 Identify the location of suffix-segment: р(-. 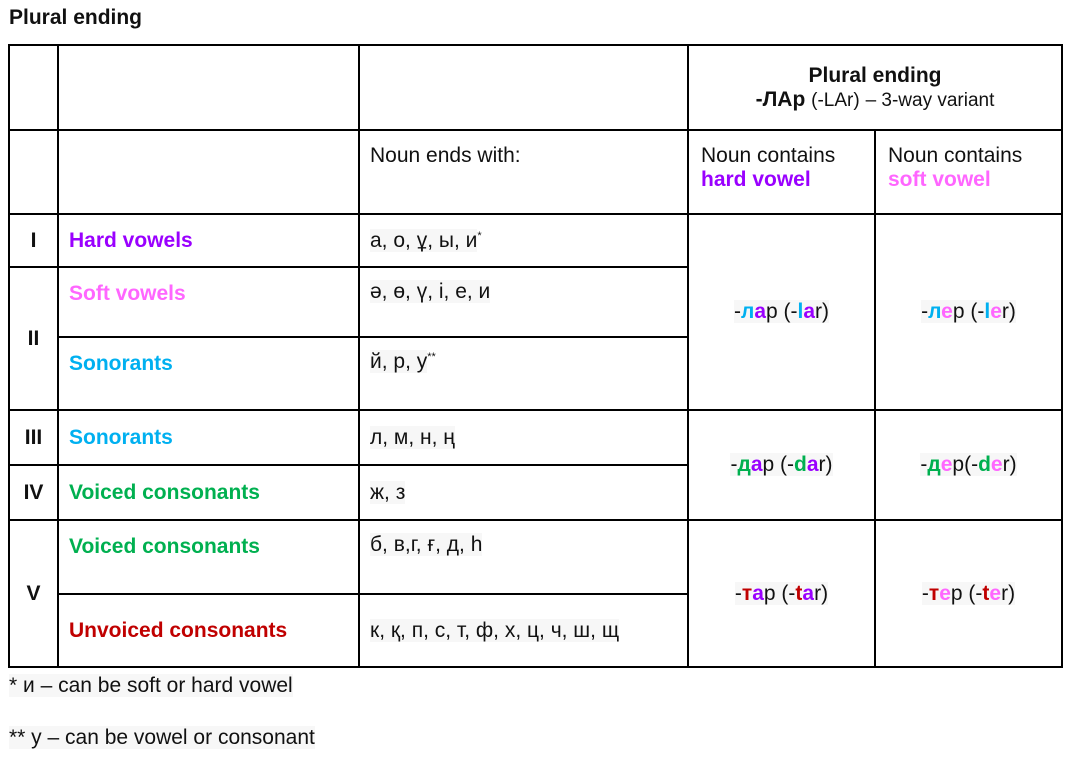
(965, 464).